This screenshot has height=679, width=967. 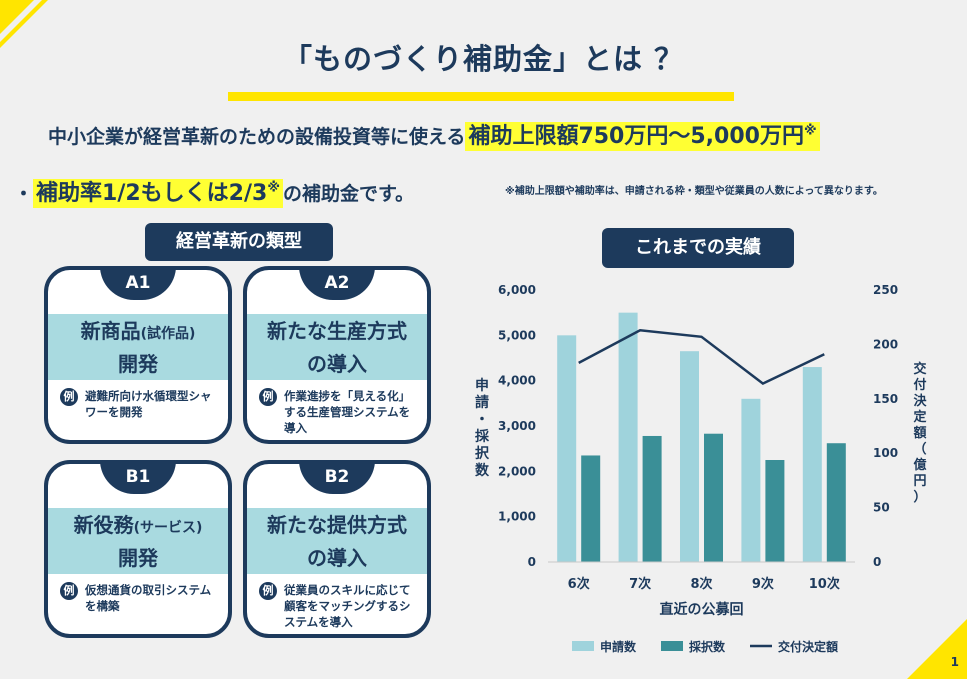 What do you see at coordinates (707, 646) in the screenshot?
I see `legend-label: 採択数` at bounding box center [707, 646].